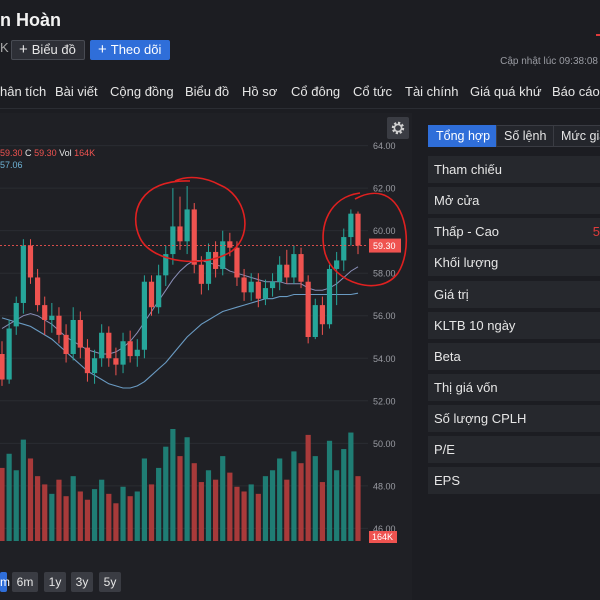  Describe the element at coordinates (82, 582) in the screenshot. I see `range-button-3y: 3y` at that location.